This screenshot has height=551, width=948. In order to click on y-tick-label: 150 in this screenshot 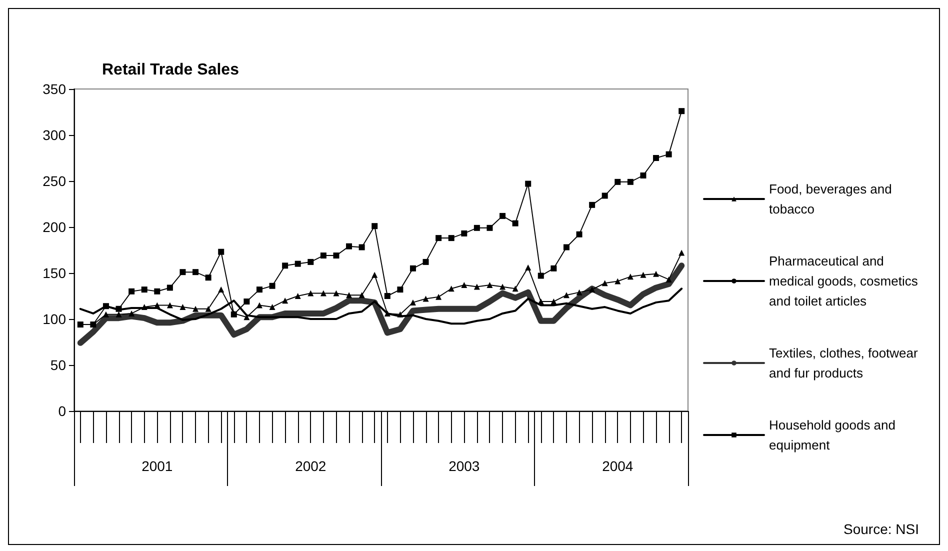, I will do `click(54, 273)`.